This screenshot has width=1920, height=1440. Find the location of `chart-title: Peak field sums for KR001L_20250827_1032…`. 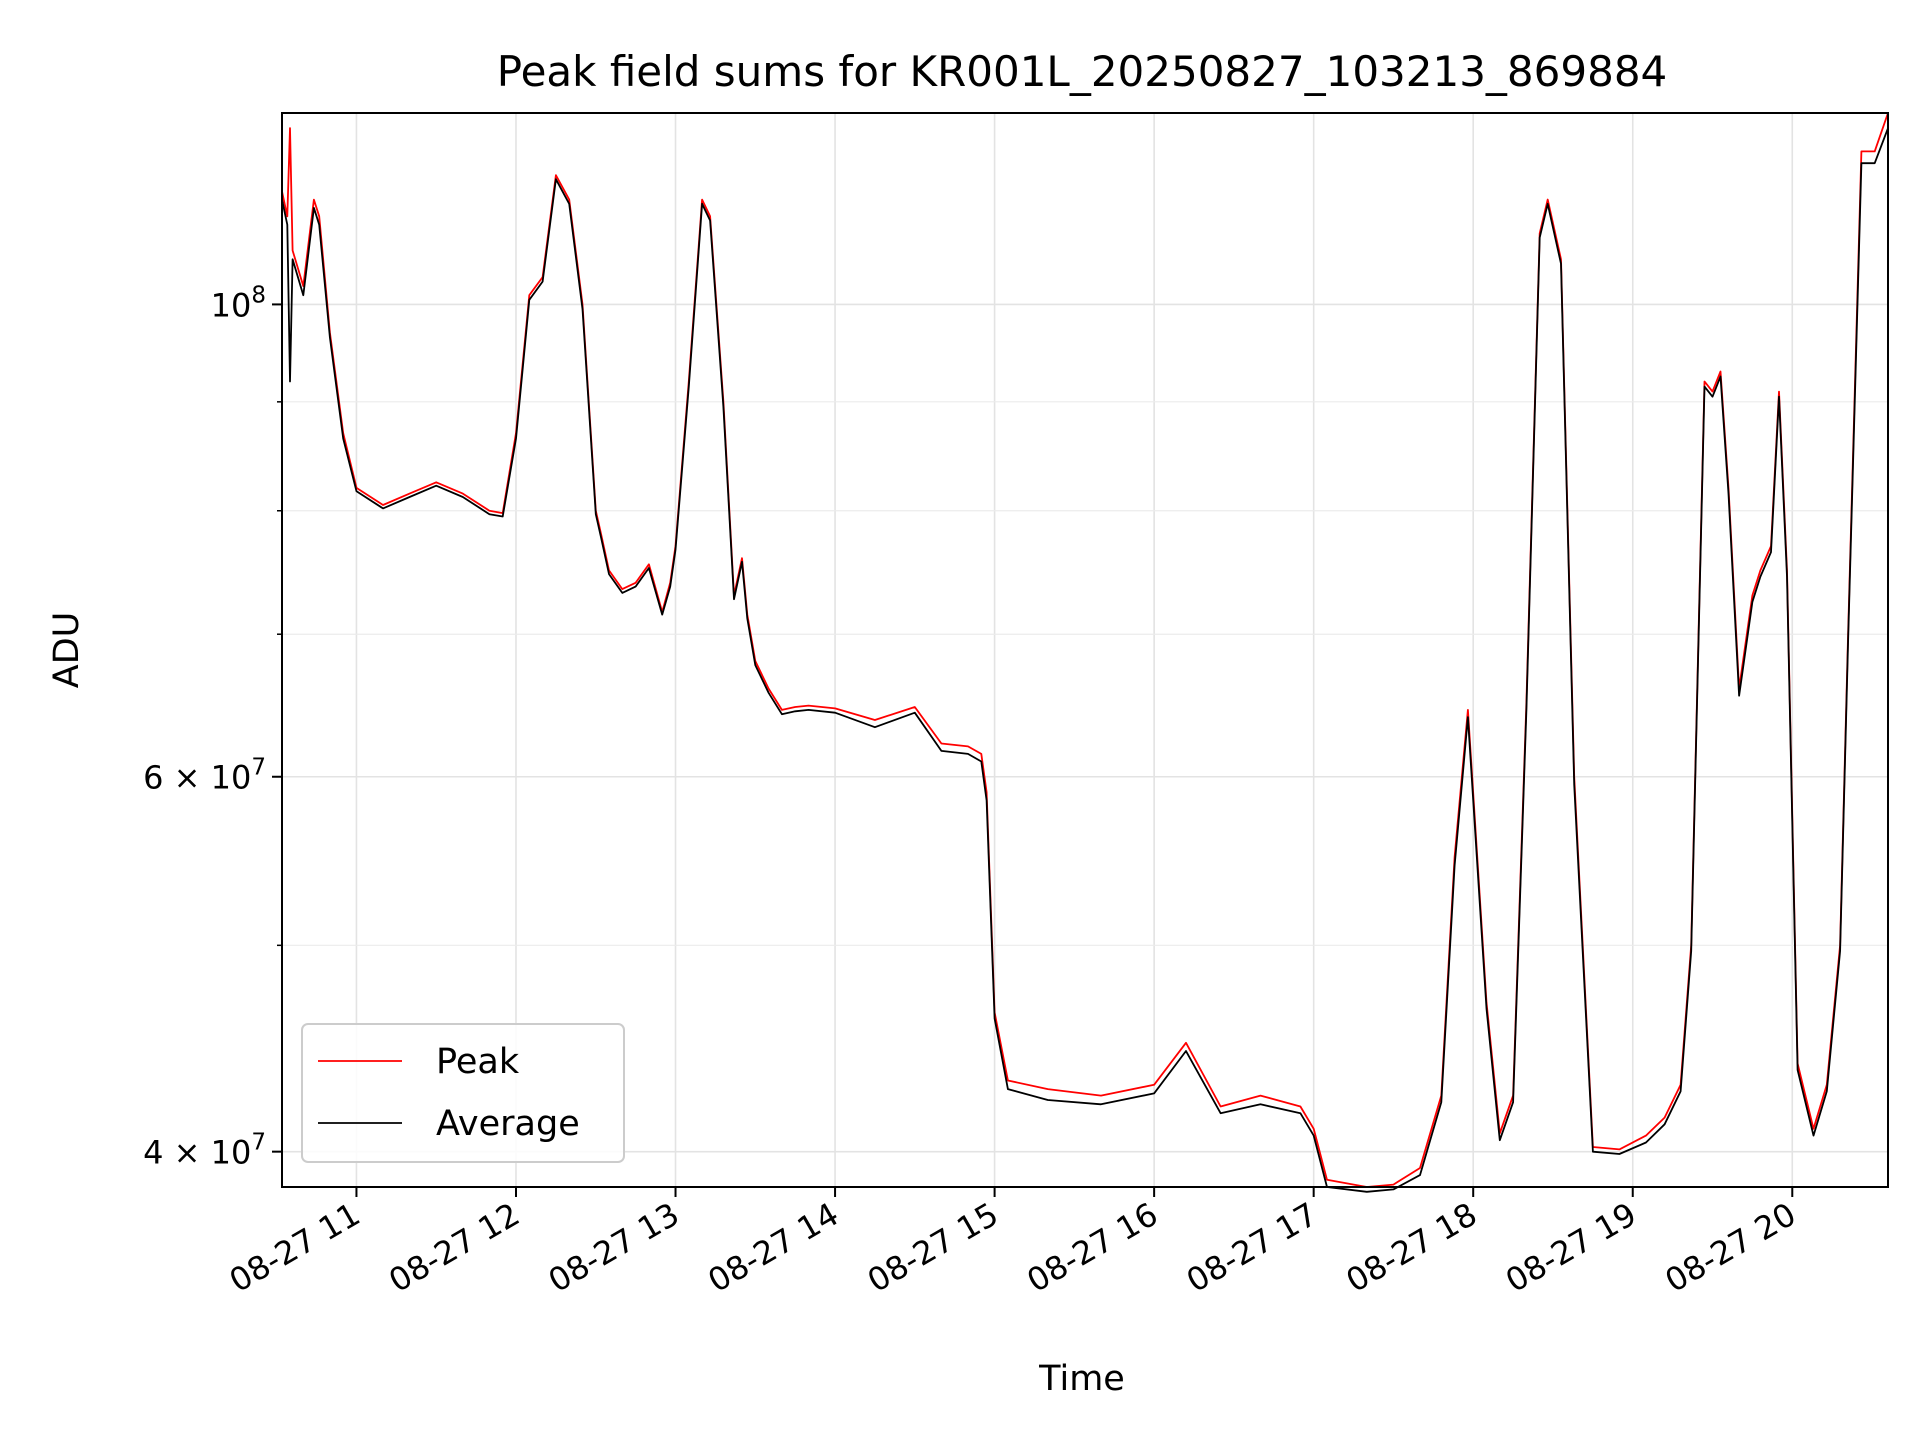

chart-title: Peak field sums for KR001L_20250827_1032… is located at coordinates (1082, 71).